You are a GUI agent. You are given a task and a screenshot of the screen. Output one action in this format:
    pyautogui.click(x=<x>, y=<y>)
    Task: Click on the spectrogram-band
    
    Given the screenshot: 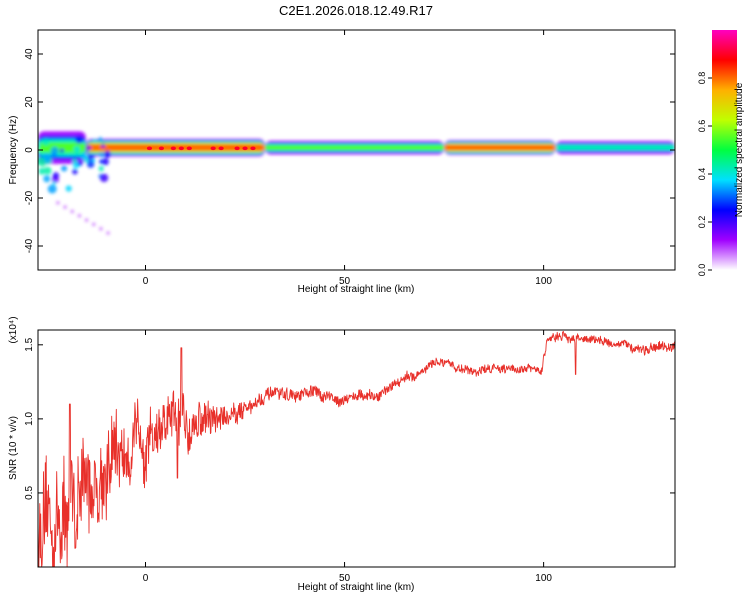 What is the action you would take?
    pyautogui.click(x=356, y=183)
    